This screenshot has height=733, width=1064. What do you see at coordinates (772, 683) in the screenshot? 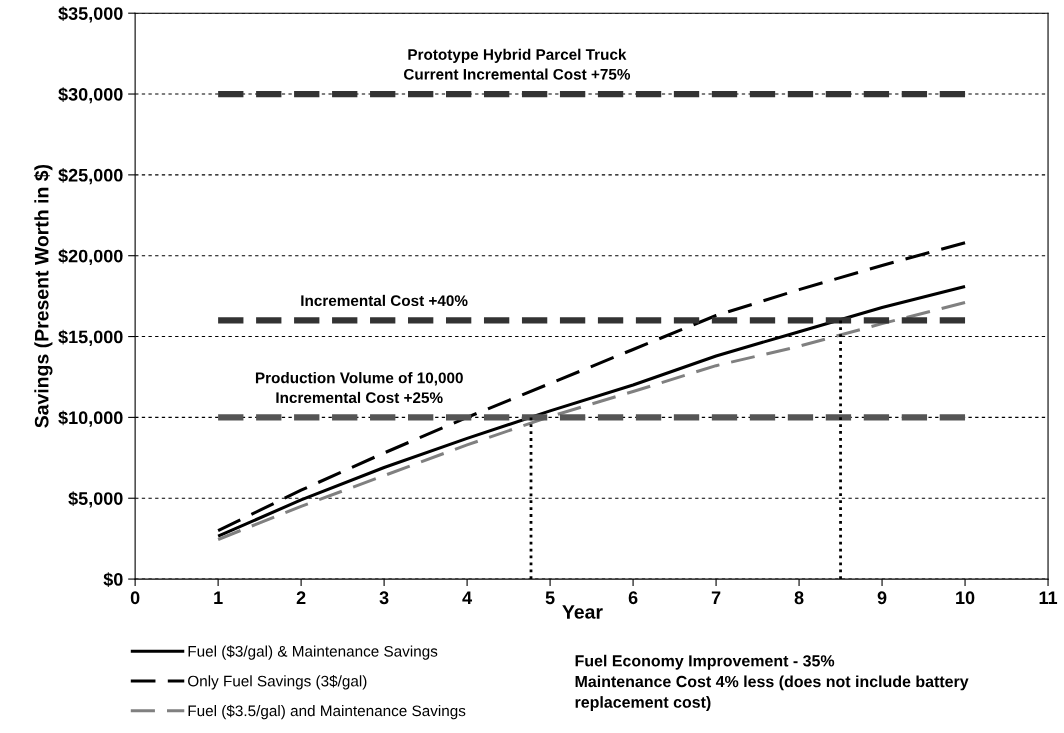
I see `text: Fuel Economy Improvement - 35% Maintenance Cost 4% less (does not include battery replacement cost)` at bounding box center [772, 683].